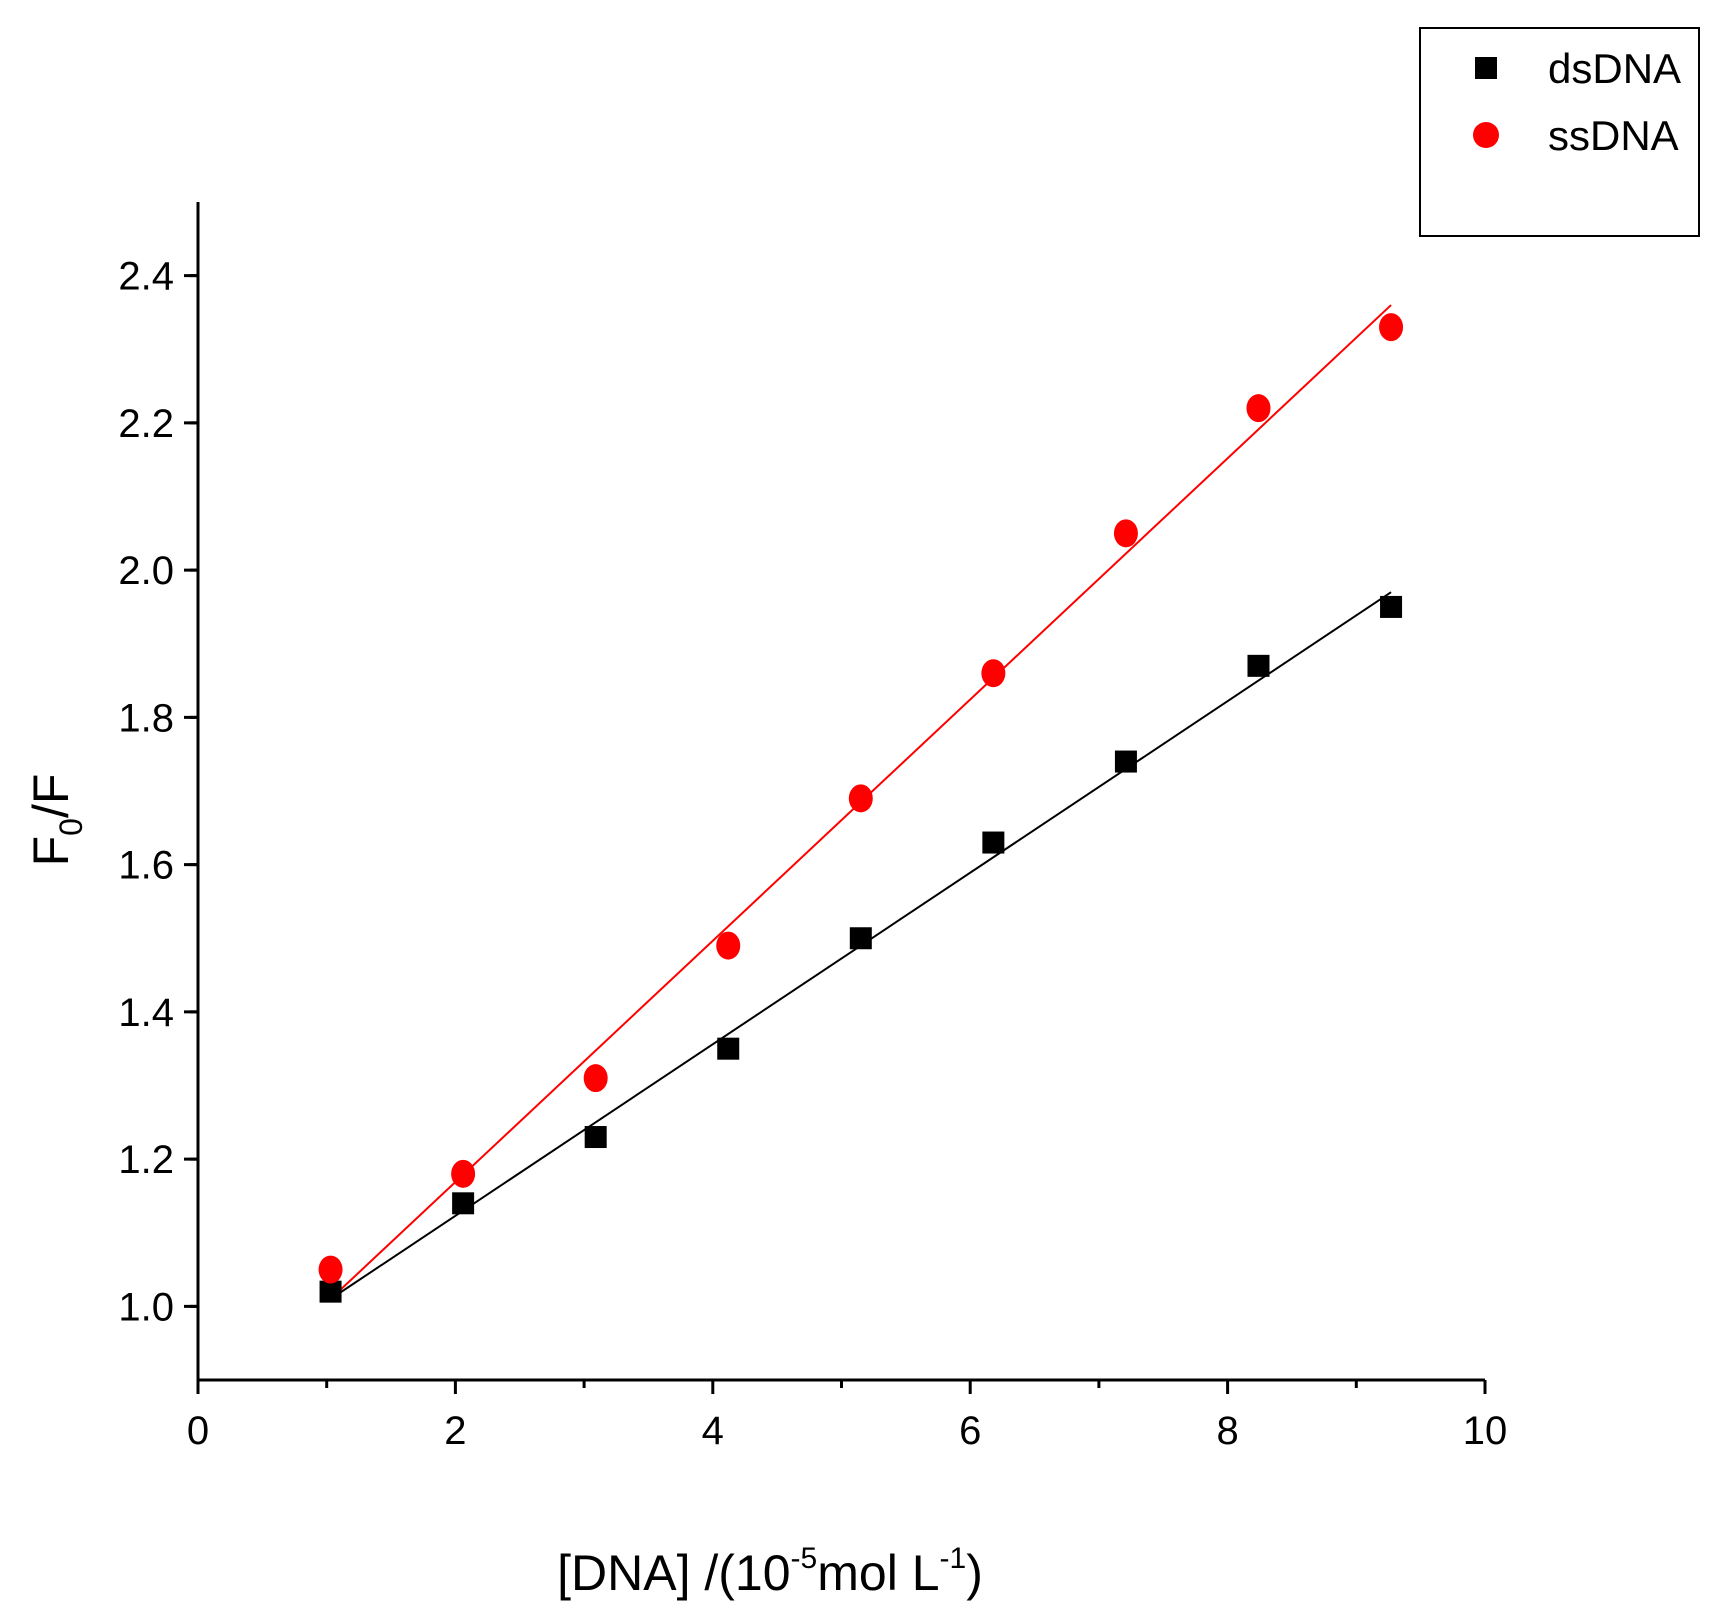 The height and width of the screenshot is (1618, 1711). What do you see at coordinates (146, 718) in the screenshot?
I see `y-tick-label: 1.8` at bounding box center [146, 718].